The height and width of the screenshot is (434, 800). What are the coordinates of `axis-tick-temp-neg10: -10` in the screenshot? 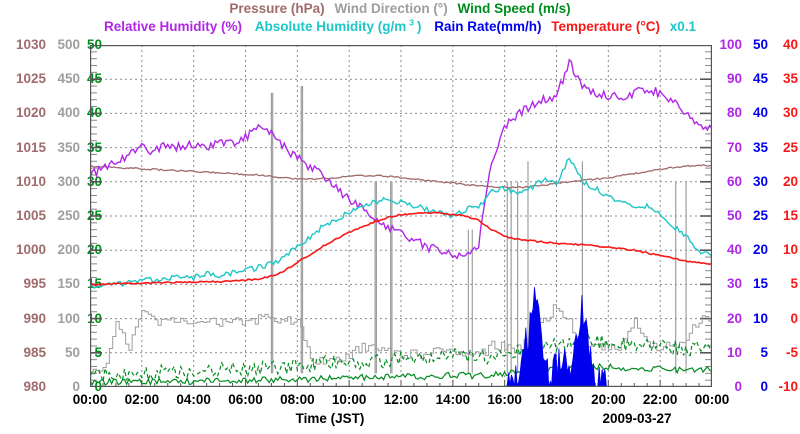 It's located at (788, 386).